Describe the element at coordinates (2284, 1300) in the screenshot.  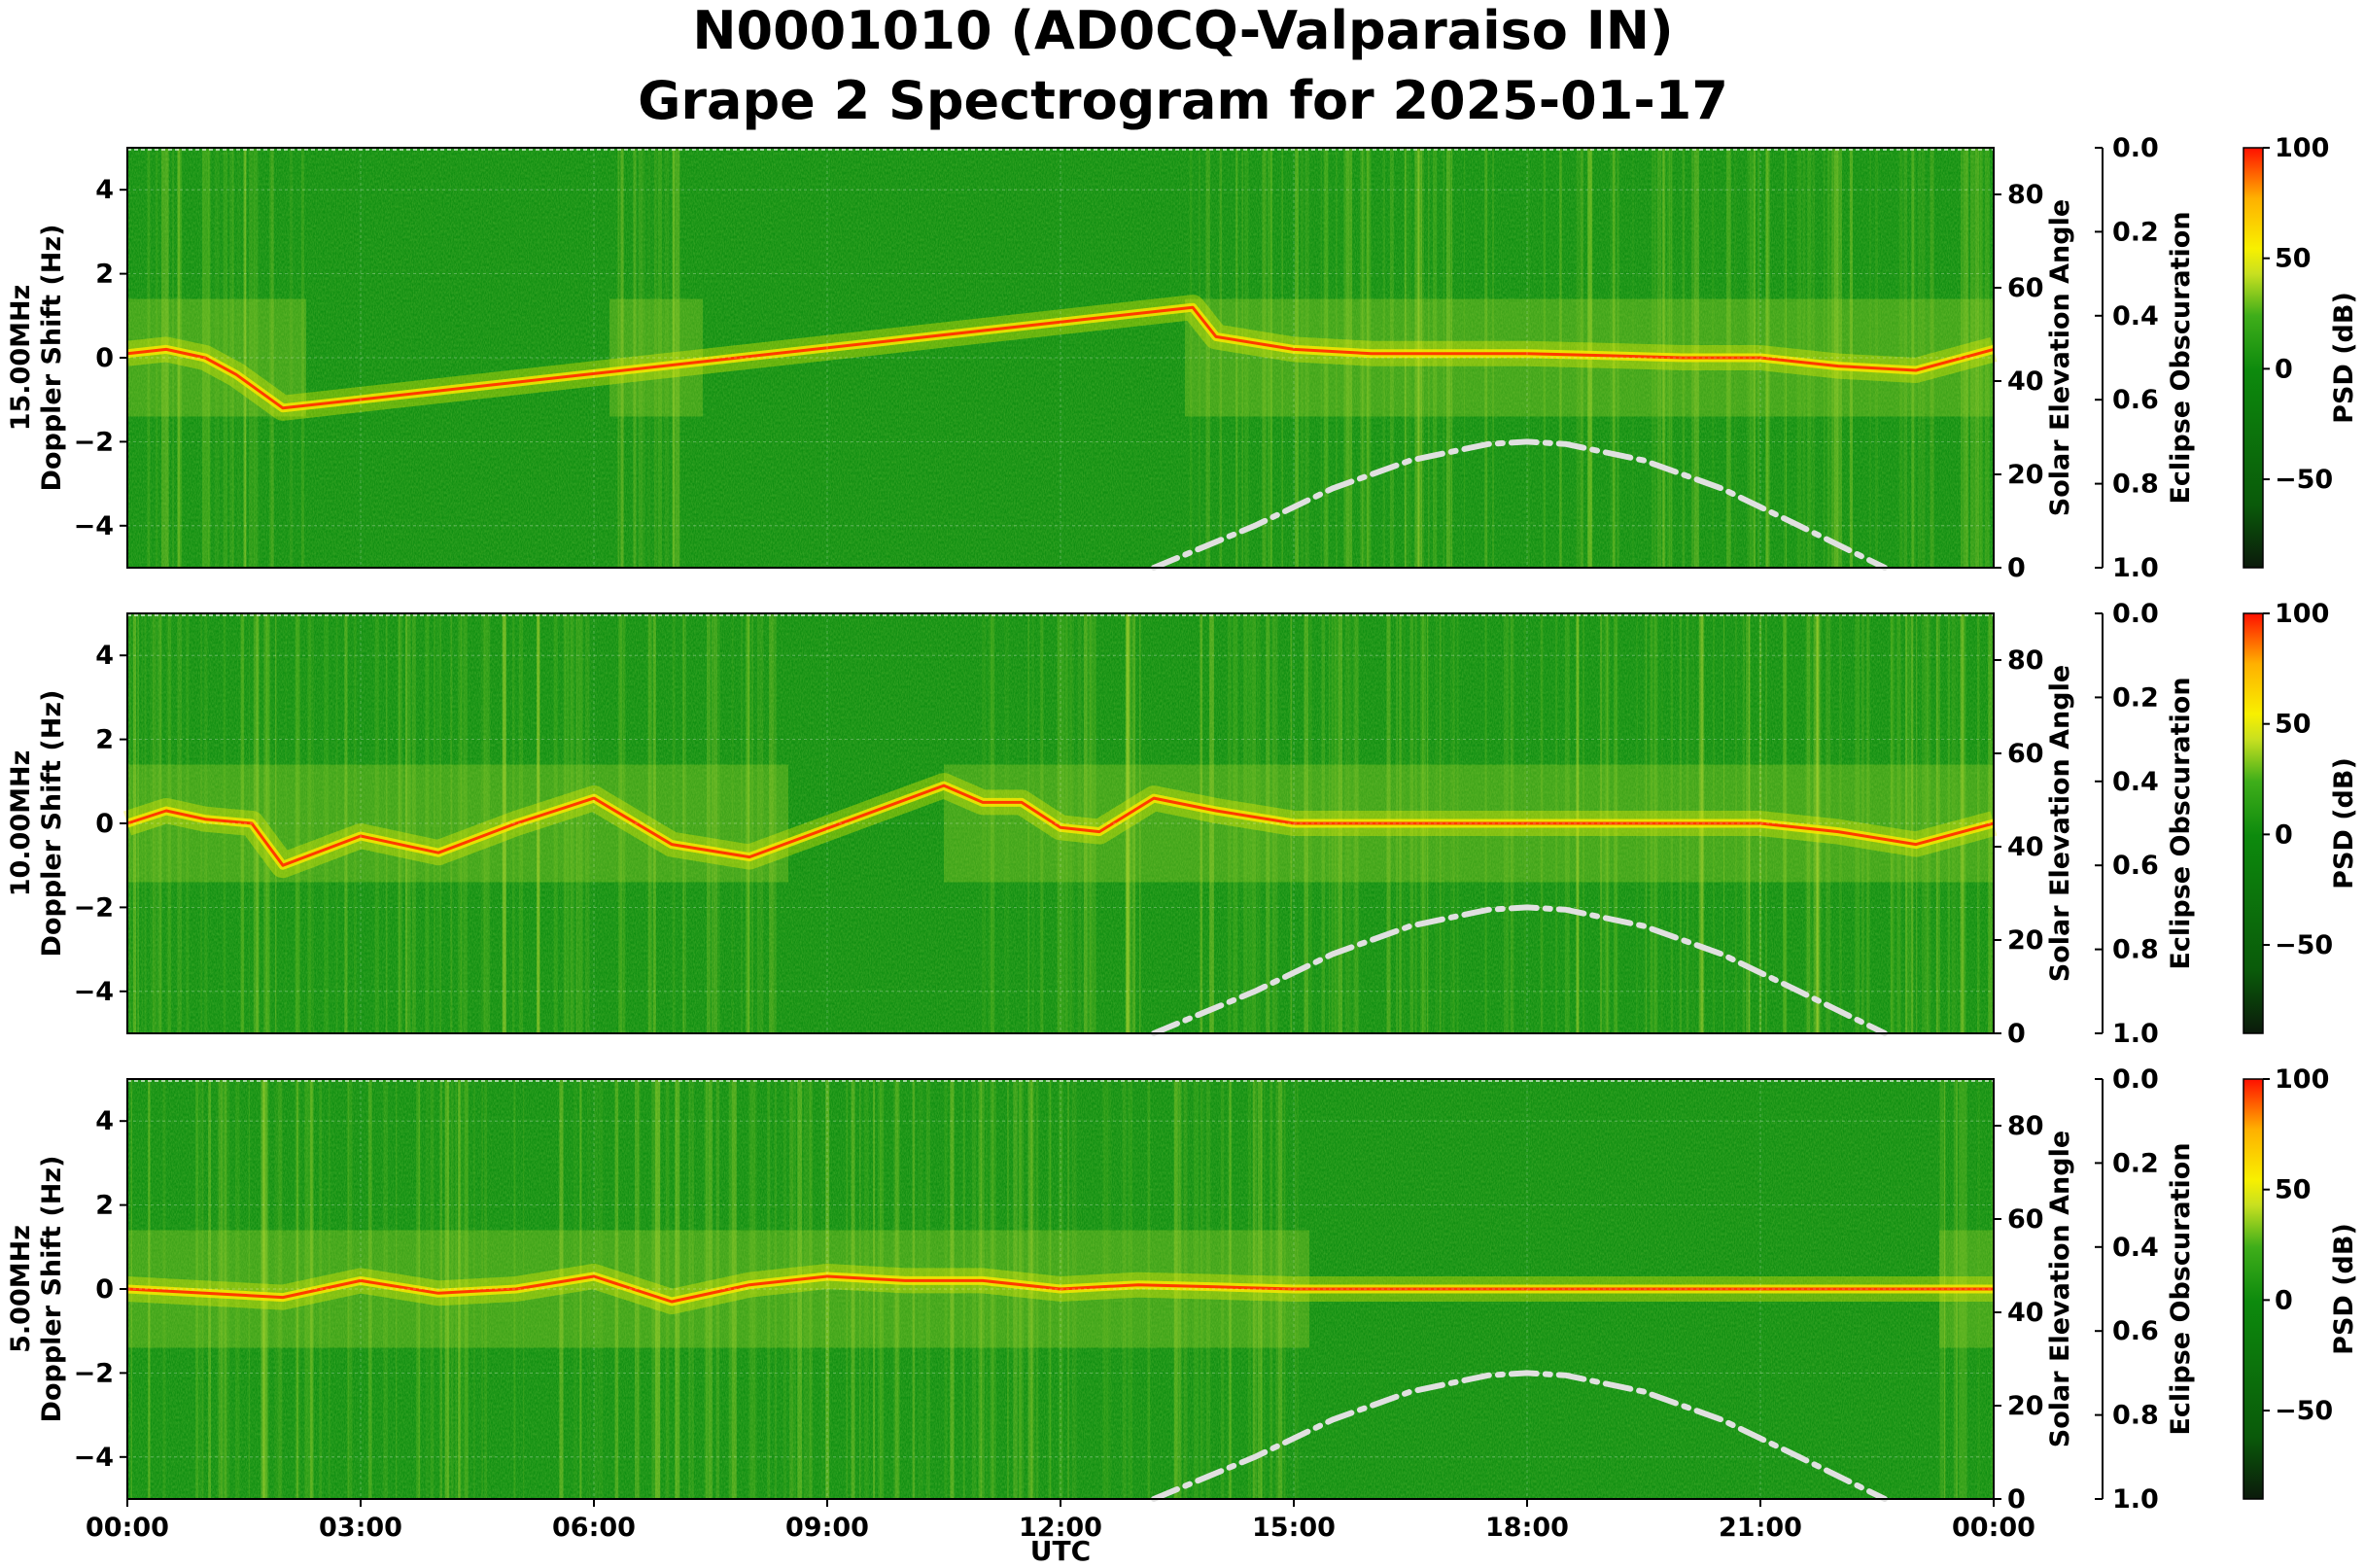
I see `colorbar-tick-label: 0` at that location.